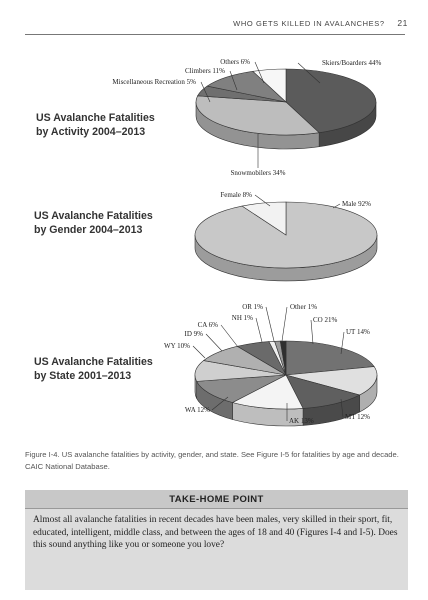 This screenshot has height=600, width=428. I want to click on slice-label-climbers-11: Climbers 11%, so click(205, 71).